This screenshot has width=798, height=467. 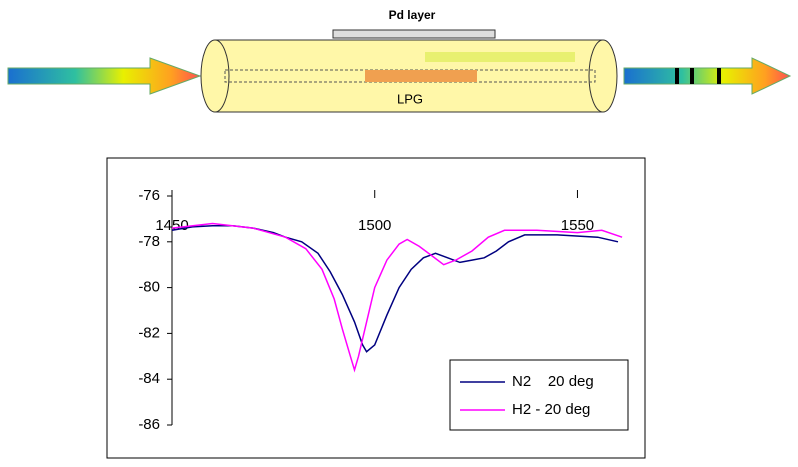 What do you see at coordinates (553, 381) in the screenshot?
I see `legend-label: N2 20 deg` at bounding box center [553, 381].